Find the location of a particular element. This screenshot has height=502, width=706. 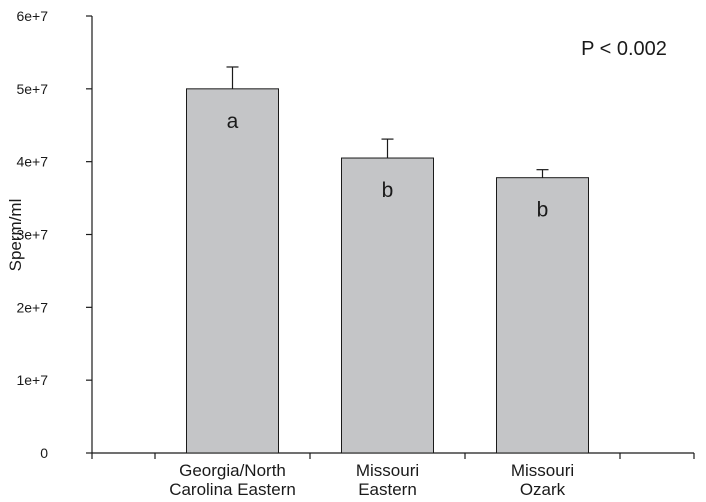

y-tick-label: 1e+7 is located at coordinates (32, 380).